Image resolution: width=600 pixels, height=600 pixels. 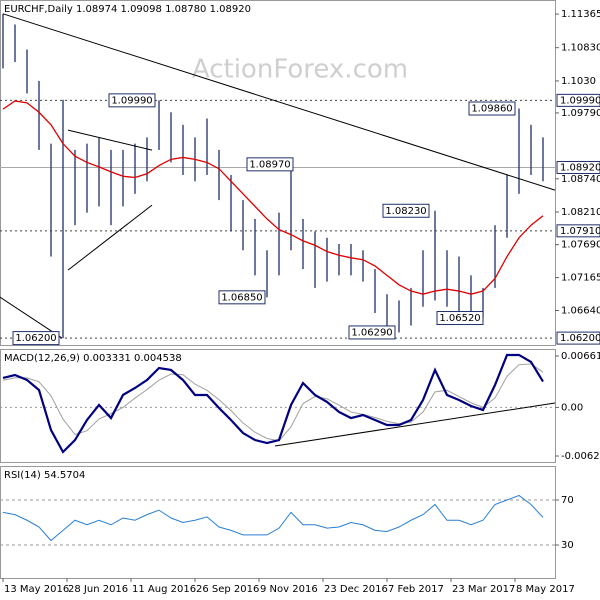 I want to click on x-tick-label: 7 Feb 2017, so click(x=416, y=589).